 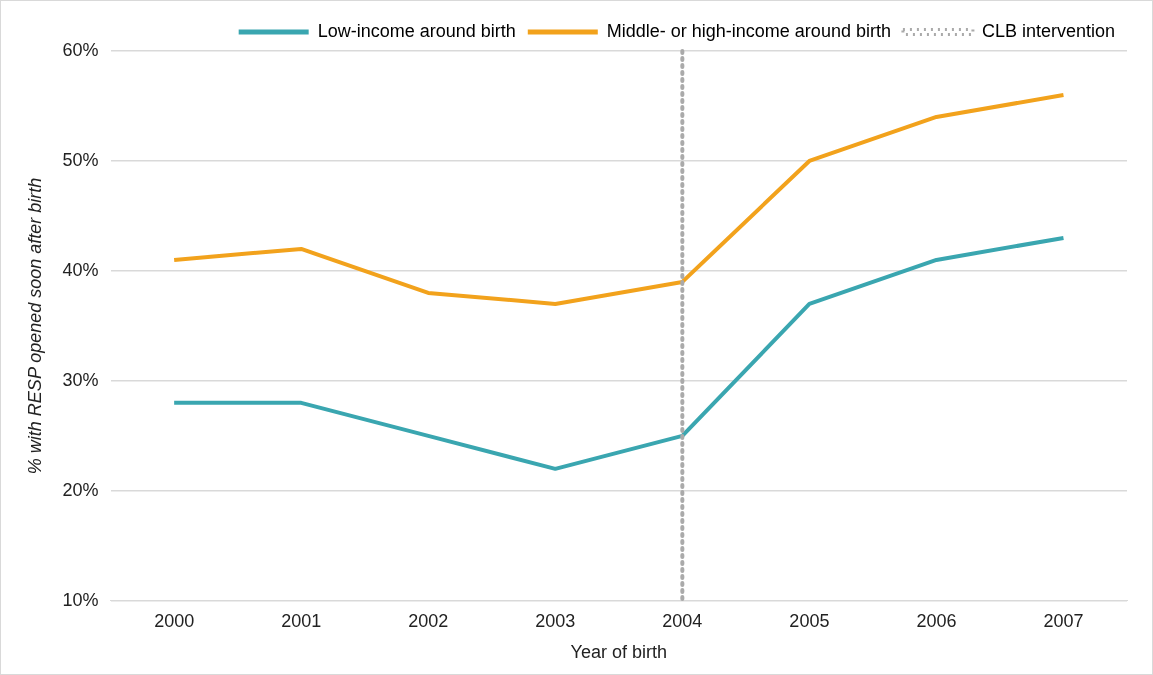 I want to click on y-tick-label: 50%, so click(x=80, y=159).